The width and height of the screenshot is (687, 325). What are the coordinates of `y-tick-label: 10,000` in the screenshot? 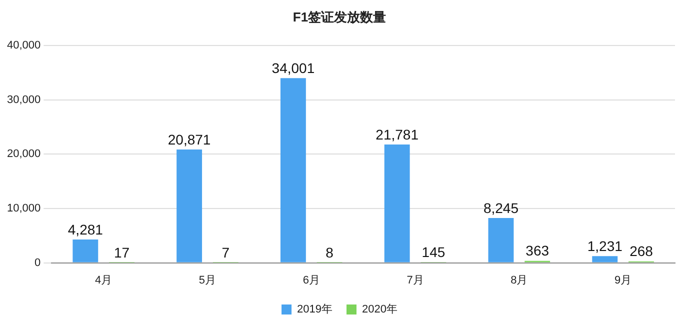 It's located at (23, 208).